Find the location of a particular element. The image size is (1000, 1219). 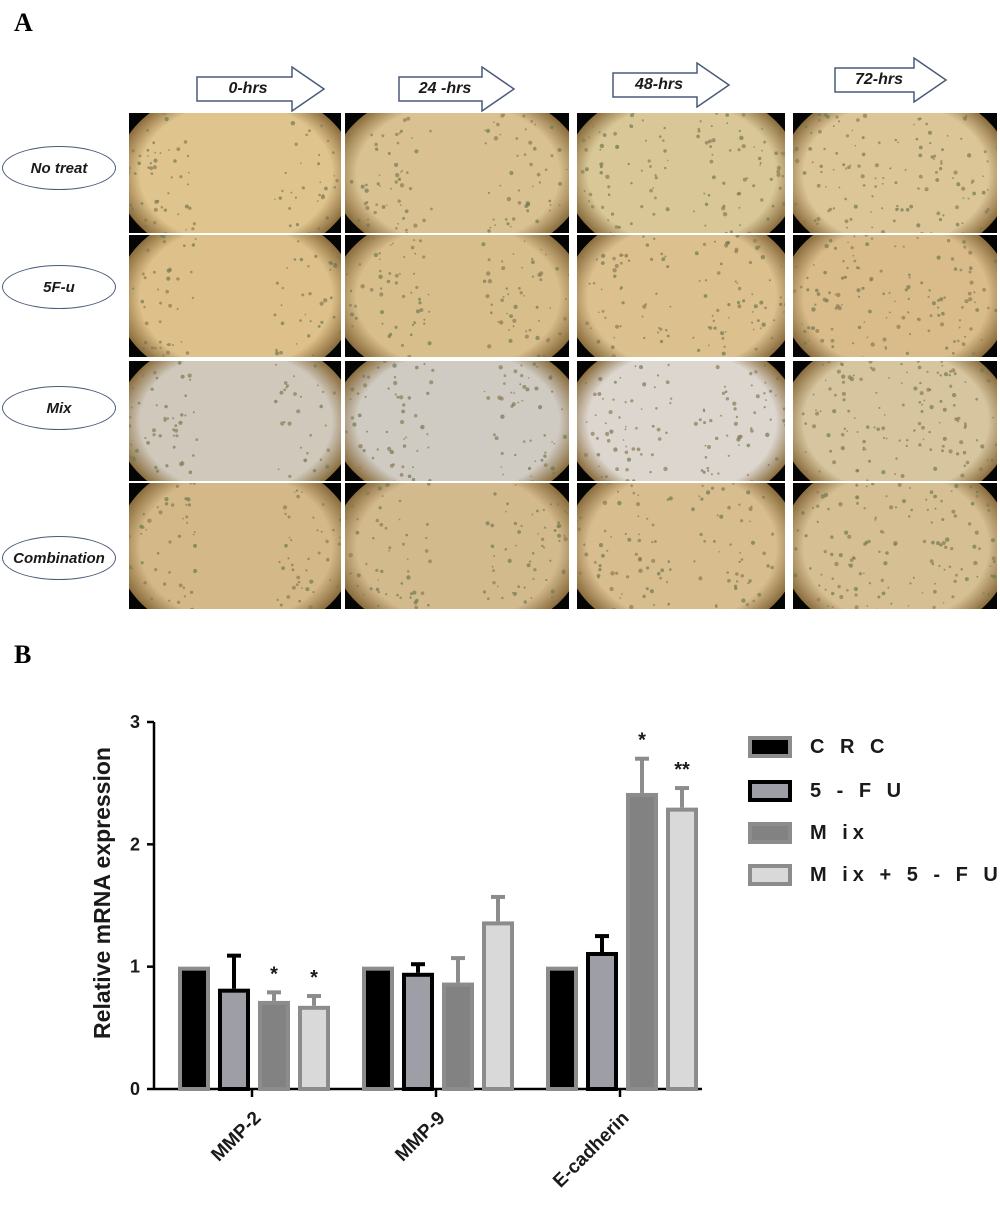

micrograph-5fu-48hrs is located at coordinates (681, 296).